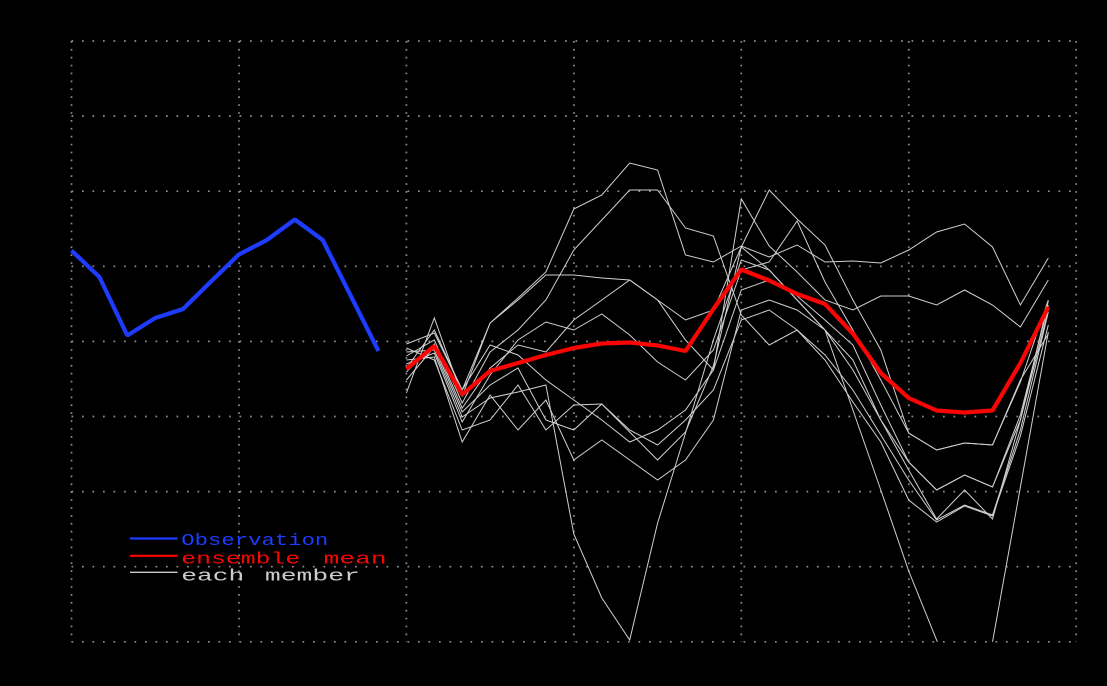 This screenshot has height=686, width=1107. I want to click on svg-text: Observation, so click(254, 541).